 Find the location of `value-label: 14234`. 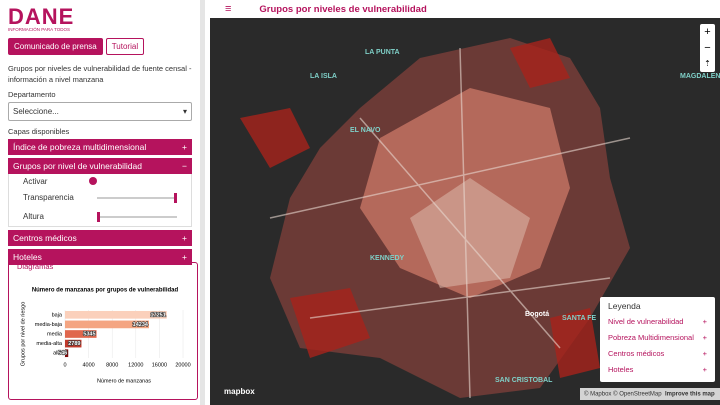

value-label: 14234 is located at coordinates (141, 325).